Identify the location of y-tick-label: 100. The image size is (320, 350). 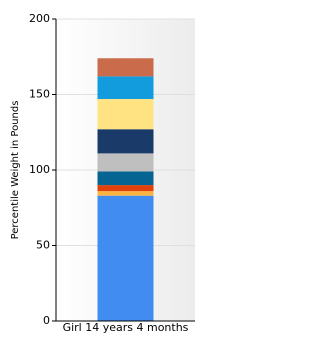
(39, 169).